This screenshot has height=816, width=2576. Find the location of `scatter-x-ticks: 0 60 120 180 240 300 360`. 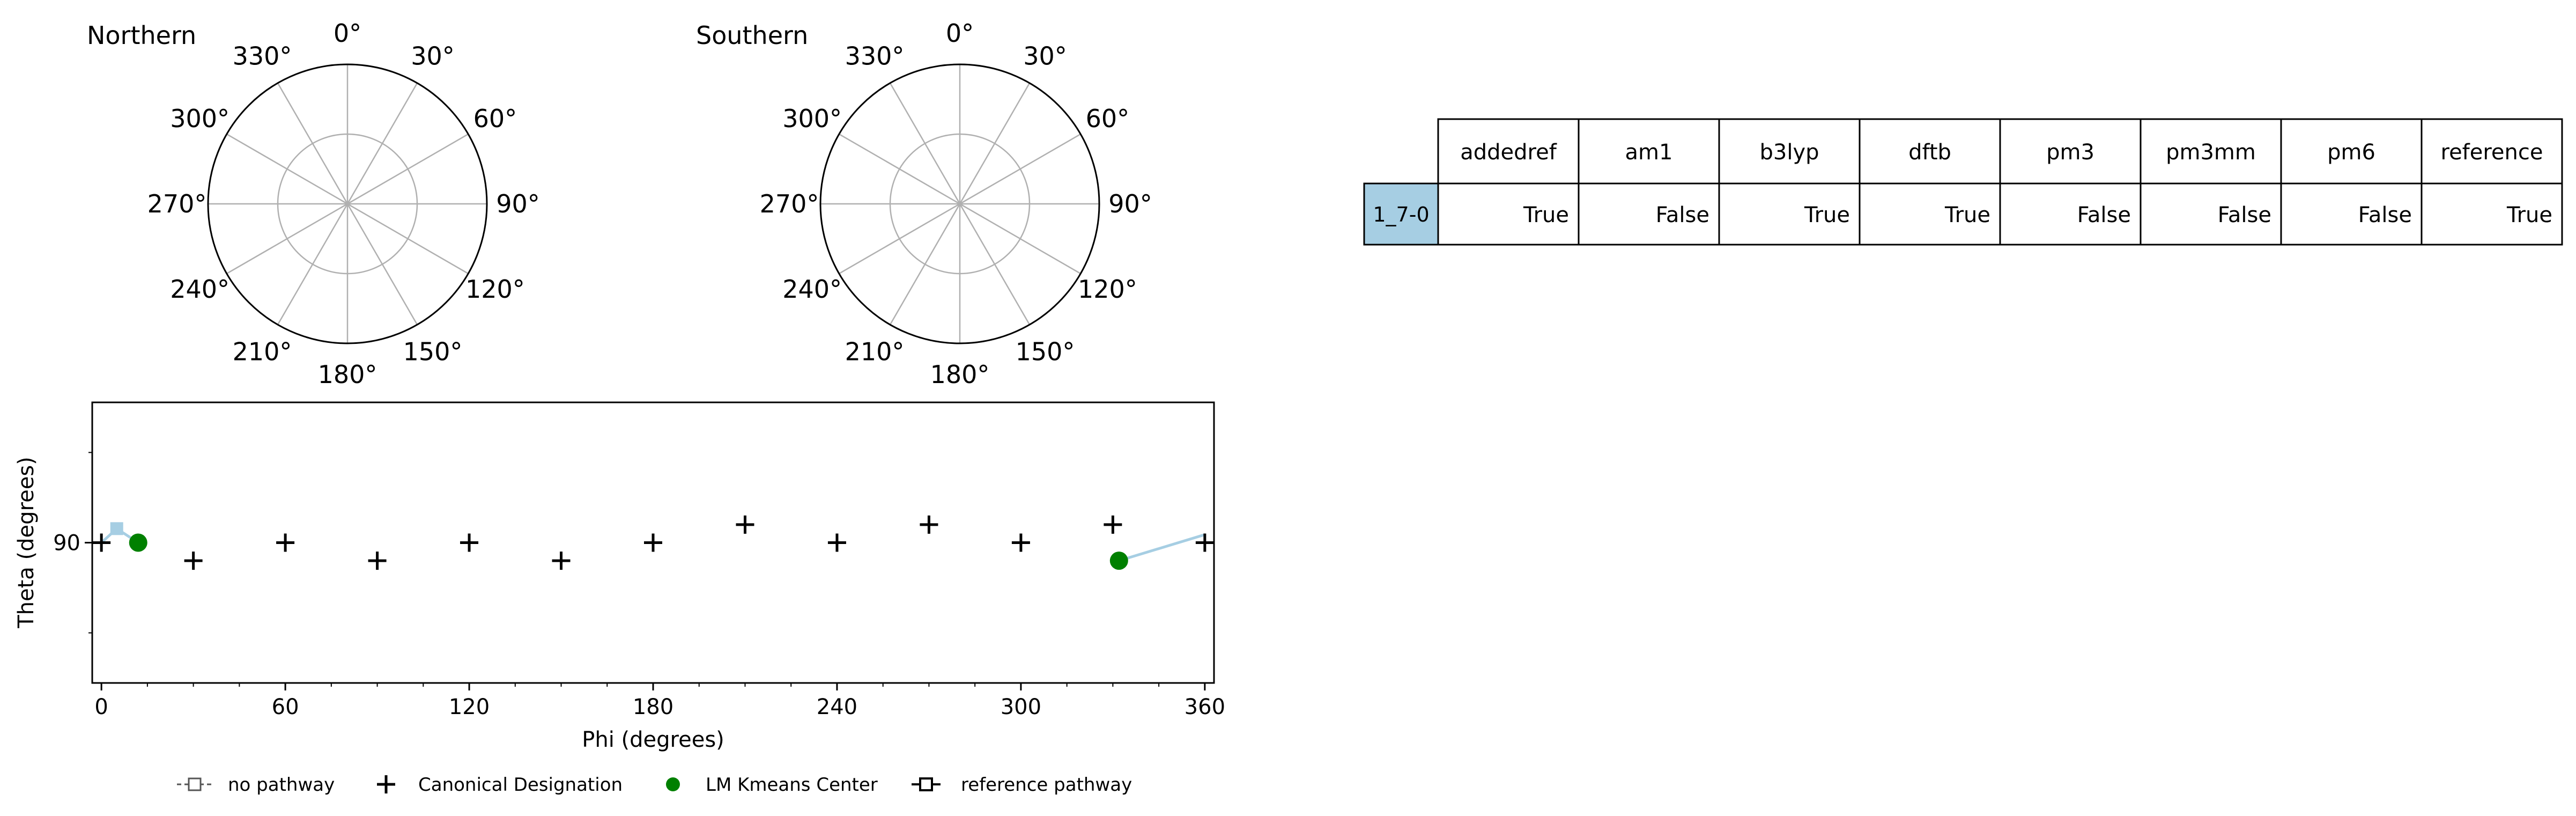

scatter-x-ticks: 0 60 120 180 240 300 360 is located at coordinates (659, 701).